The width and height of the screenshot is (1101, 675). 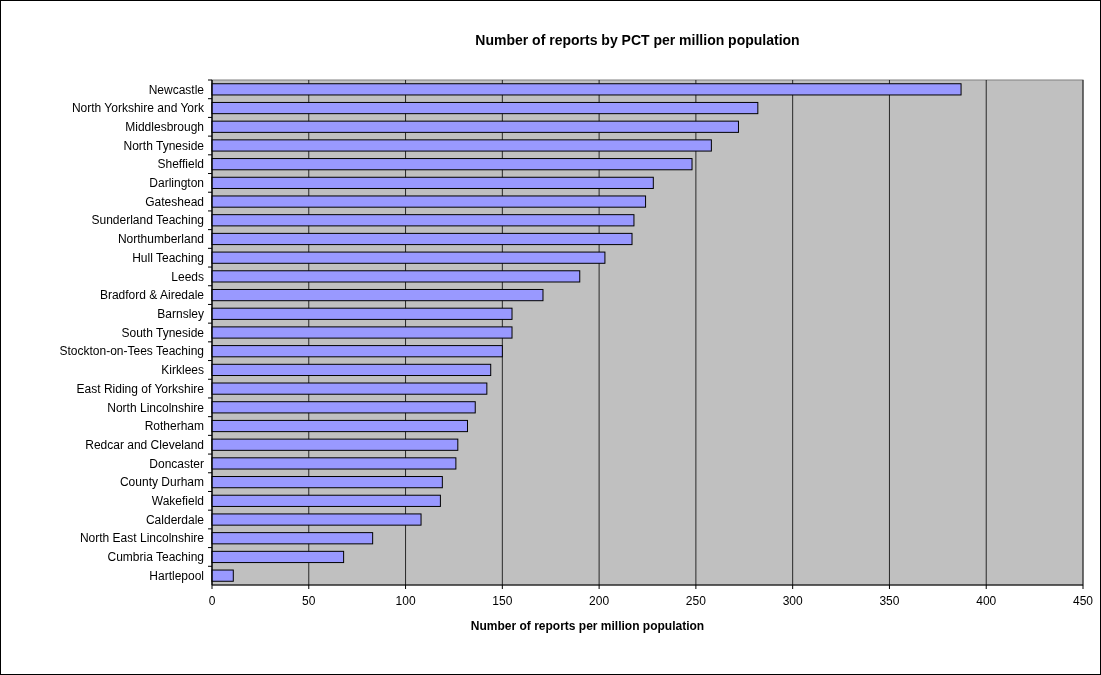 I want to click on x-tick-label: 300, so click(x=792, y=601).